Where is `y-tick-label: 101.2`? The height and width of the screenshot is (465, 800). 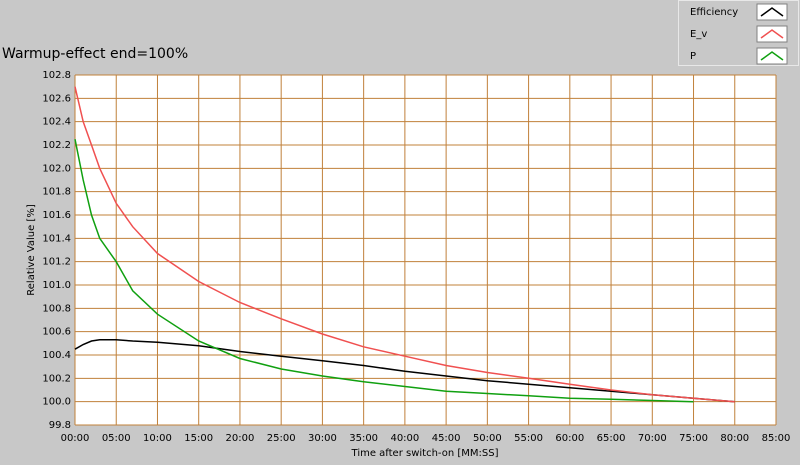
y-tick-label: 101.2 is located at coordinates (56, 262).